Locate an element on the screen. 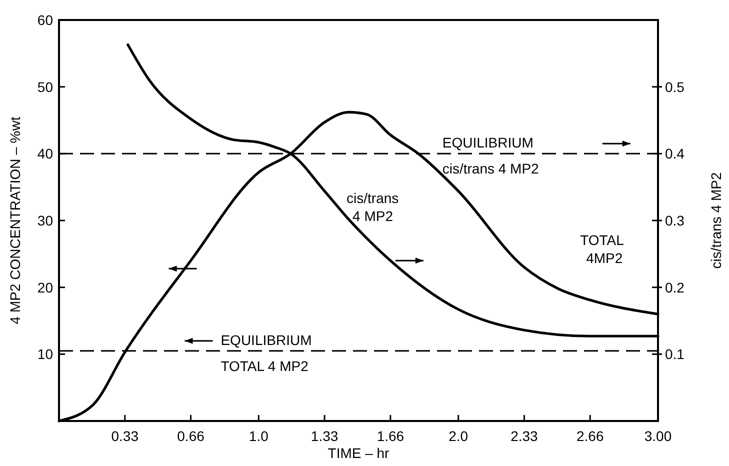 Image resolution: width=729 pixels, height=466 pixels. x-tick-label: 2.33 is located at coordinates (524, 436).